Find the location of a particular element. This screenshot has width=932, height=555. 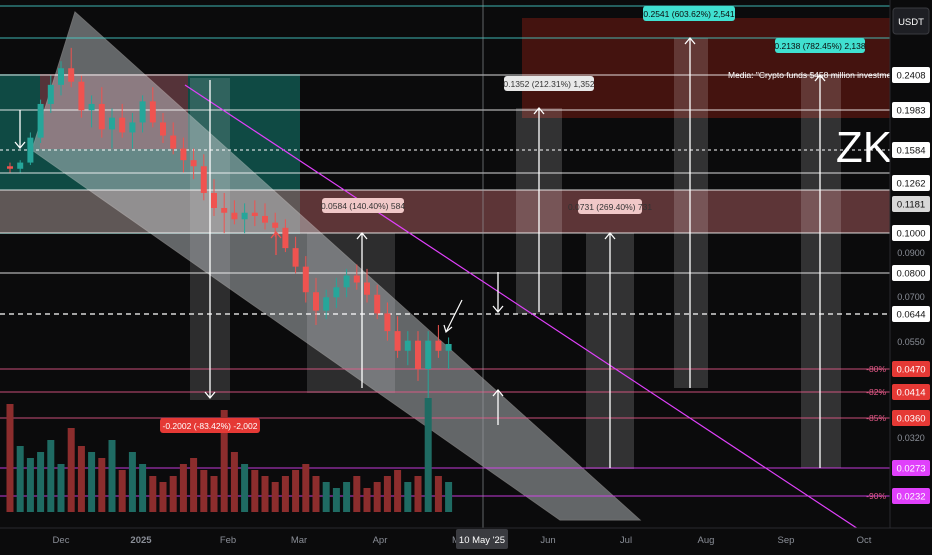

measure-label-4-bg is located at coordinates (689, 13).